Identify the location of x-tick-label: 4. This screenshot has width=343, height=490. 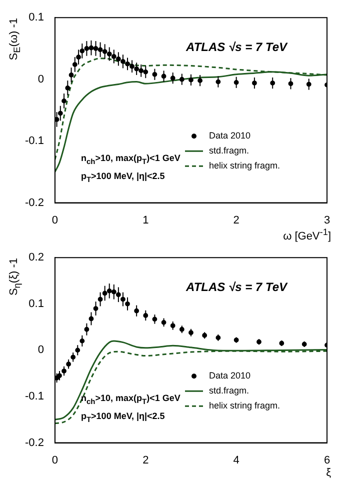
(236, 460).